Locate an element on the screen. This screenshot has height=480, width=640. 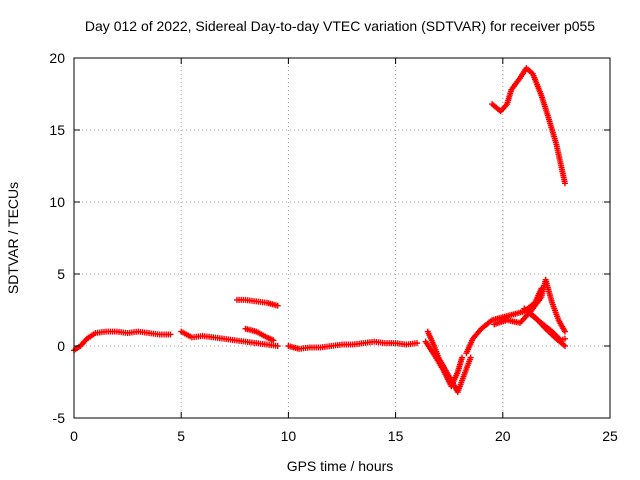
y-tick-label: 10 is located at coordinates (57, 202).